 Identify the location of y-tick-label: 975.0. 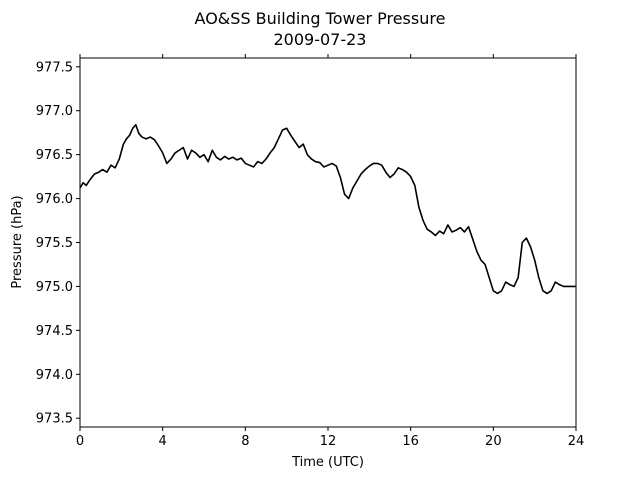
(54, 287).